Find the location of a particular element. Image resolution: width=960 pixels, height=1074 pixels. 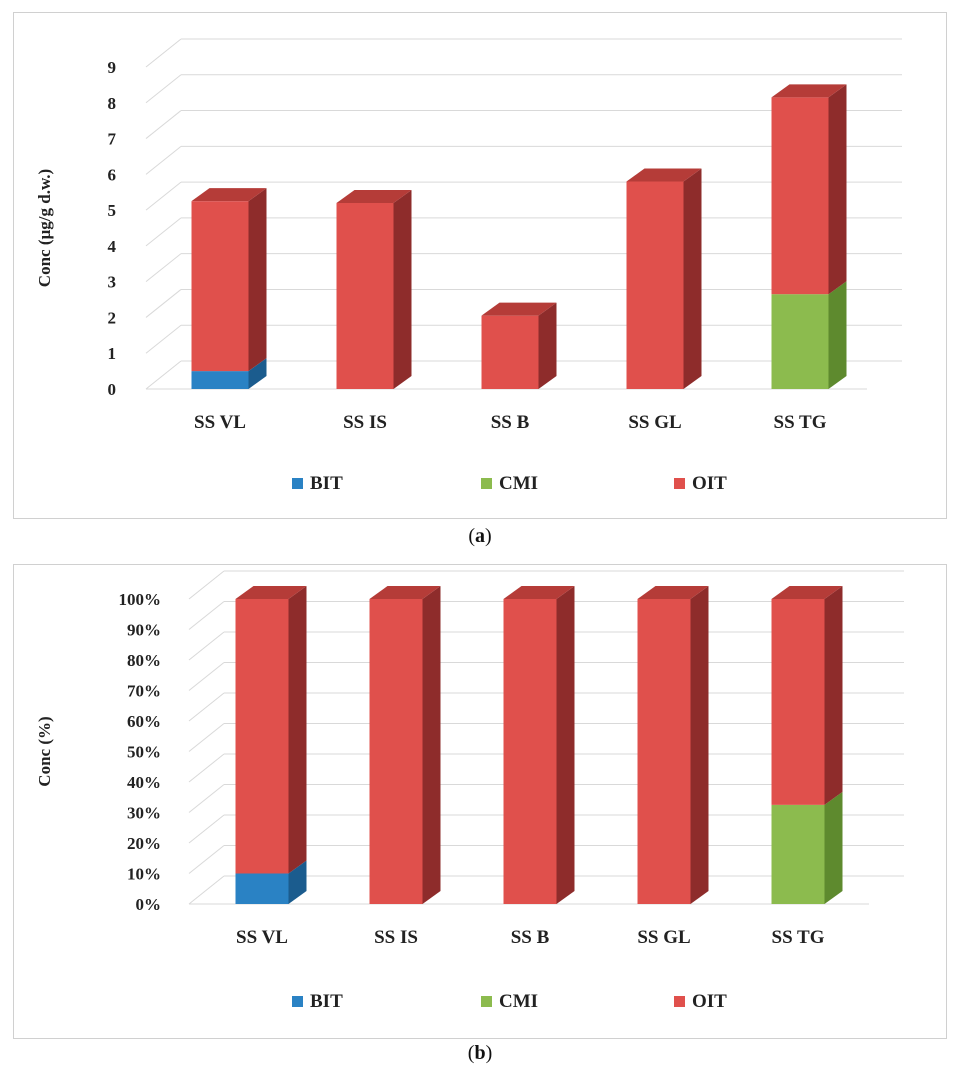

y-tick-label: 30% is located at coordinates (144, 813).